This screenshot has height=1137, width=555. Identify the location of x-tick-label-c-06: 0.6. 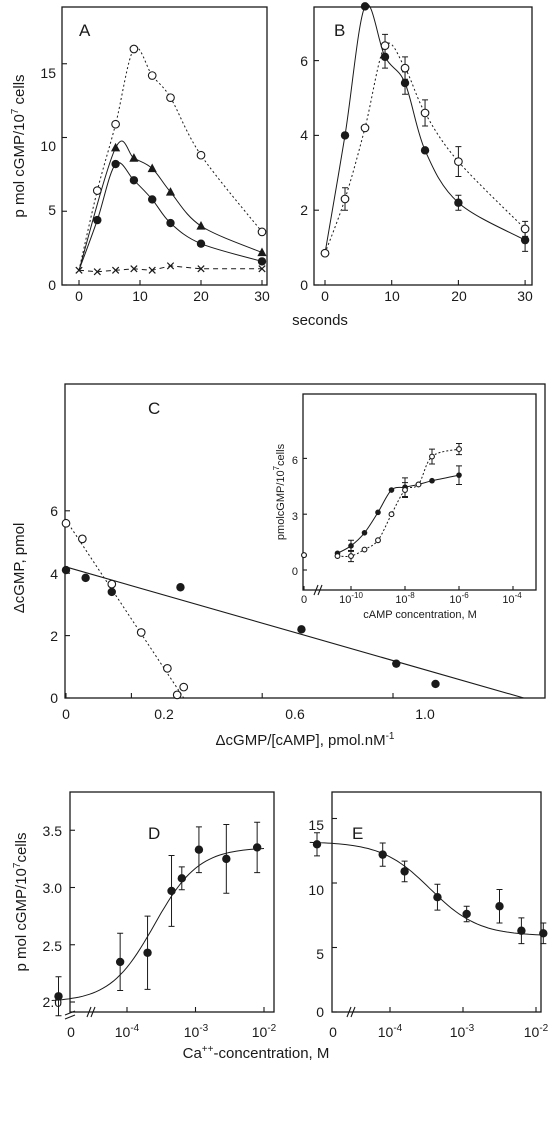
(295, 714).